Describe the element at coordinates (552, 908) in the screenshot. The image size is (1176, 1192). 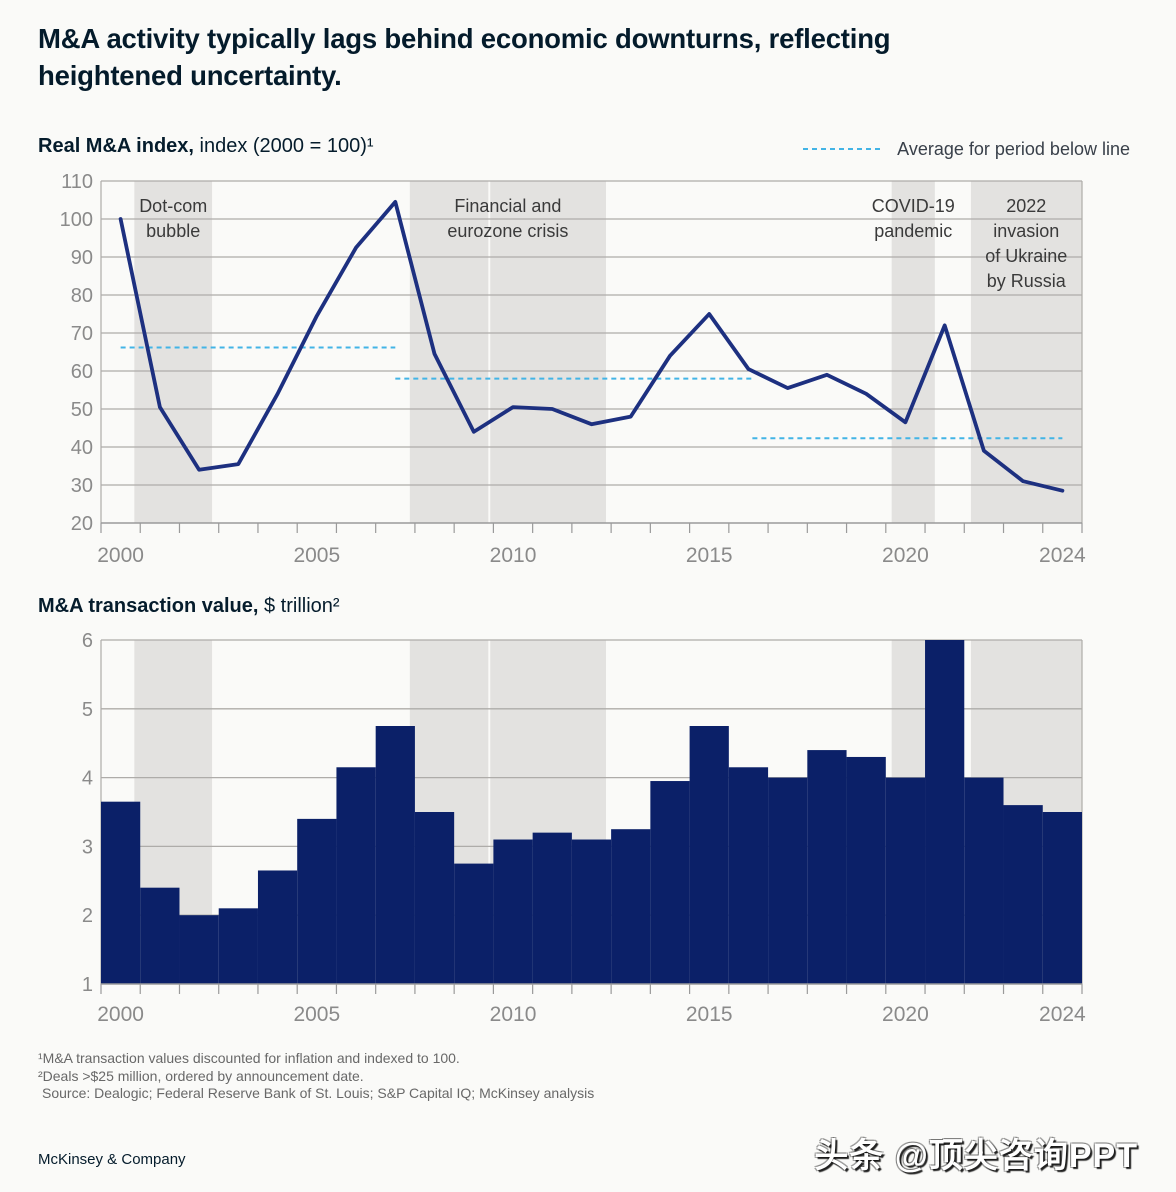
I see `bar-2011` at that location.